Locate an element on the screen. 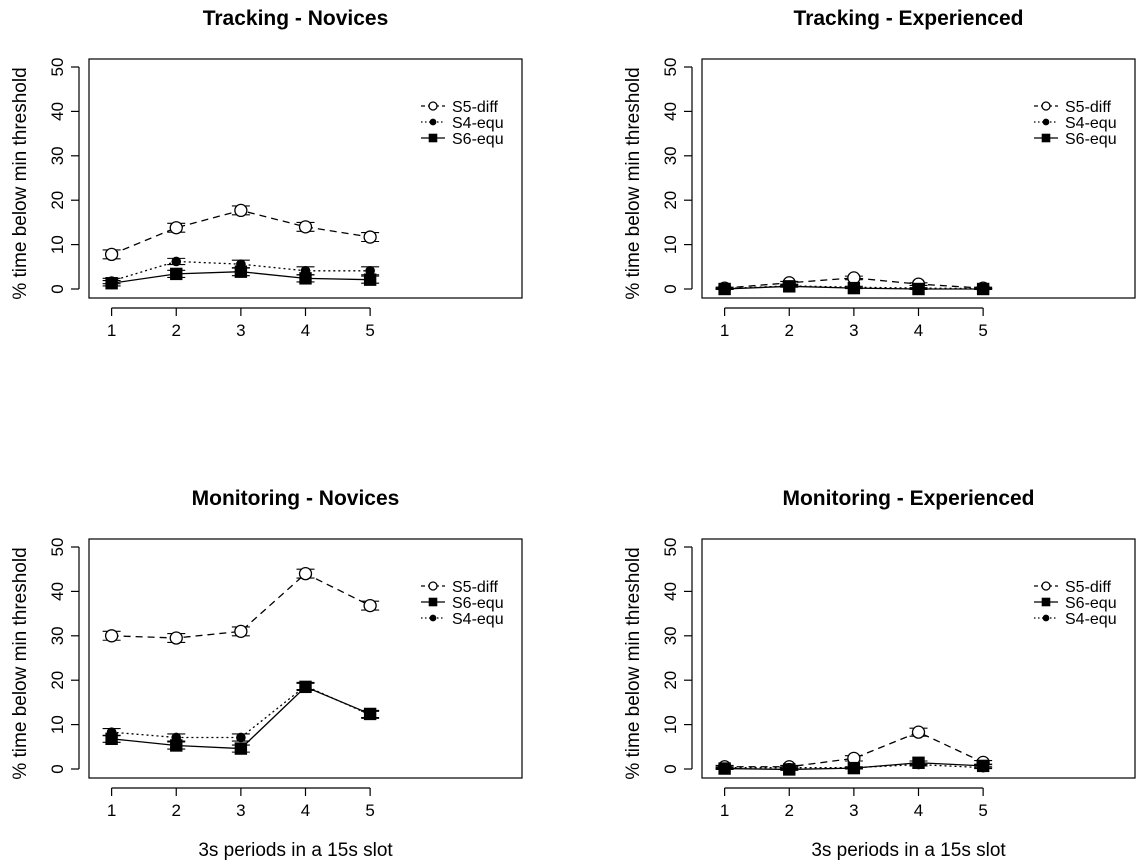 This screenshot has width=1139, height=861. legend-label: S5-diff is located at coordinates (1088, 107).